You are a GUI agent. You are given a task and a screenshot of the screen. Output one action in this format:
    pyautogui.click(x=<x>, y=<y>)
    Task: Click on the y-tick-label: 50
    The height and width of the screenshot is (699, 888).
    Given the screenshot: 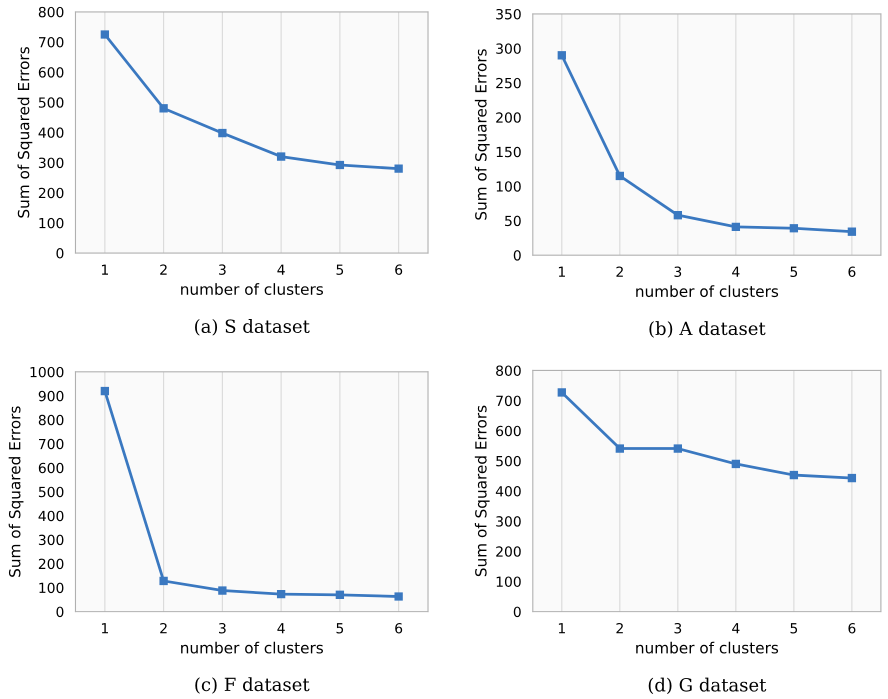 What is the action you would take?
    pyautogui.click(x=513, y=221)
    